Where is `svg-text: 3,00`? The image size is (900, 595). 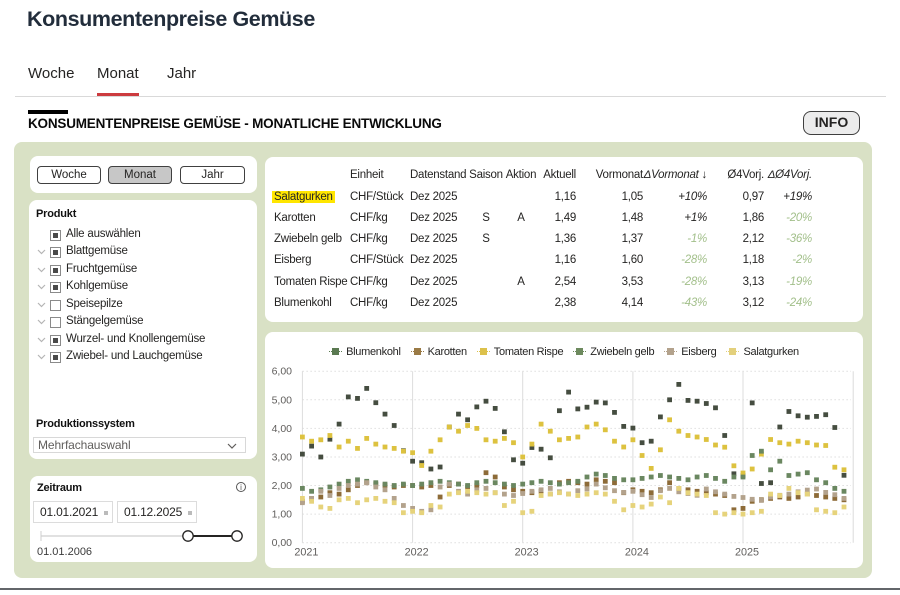 svg-text: 3,00 is located at coordinates (282, 458).